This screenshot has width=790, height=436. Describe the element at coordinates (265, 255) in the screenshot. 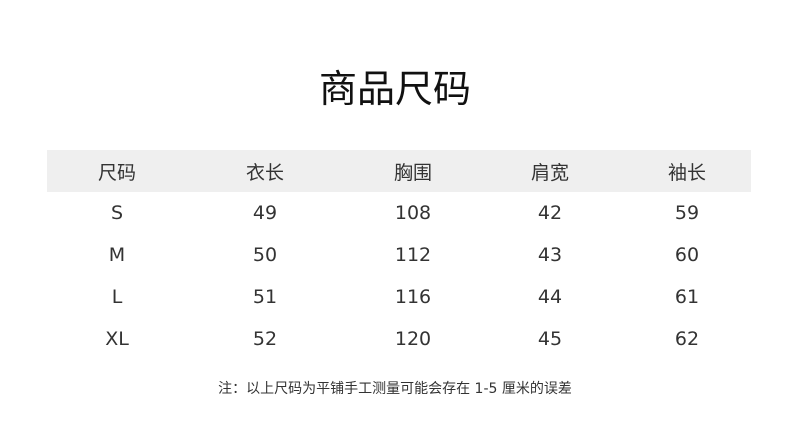

I see `table-cell: 50` at that location.